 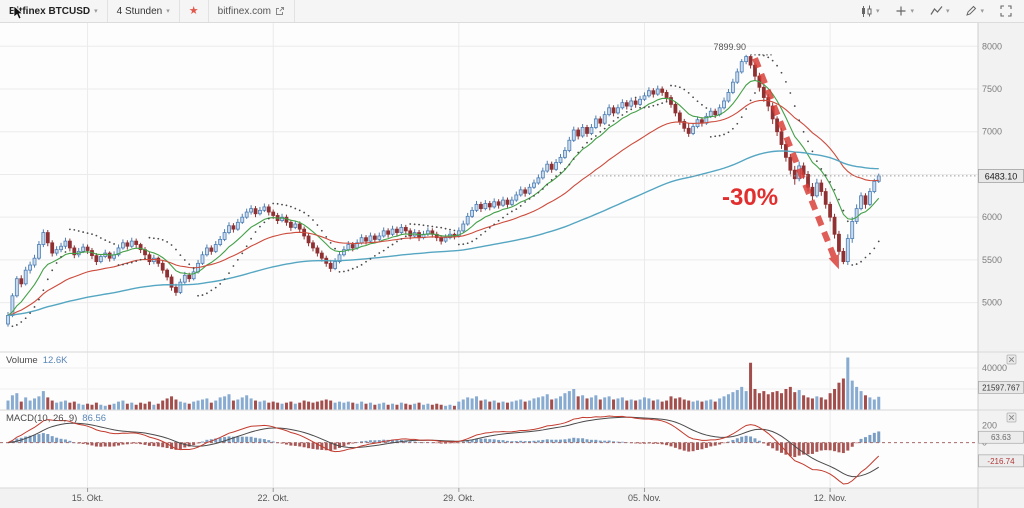 What do you see at coordinates (729, 47) in the screenshot?
I see `high-price-annotation: 7899.90` at bounding box center [729, 47].